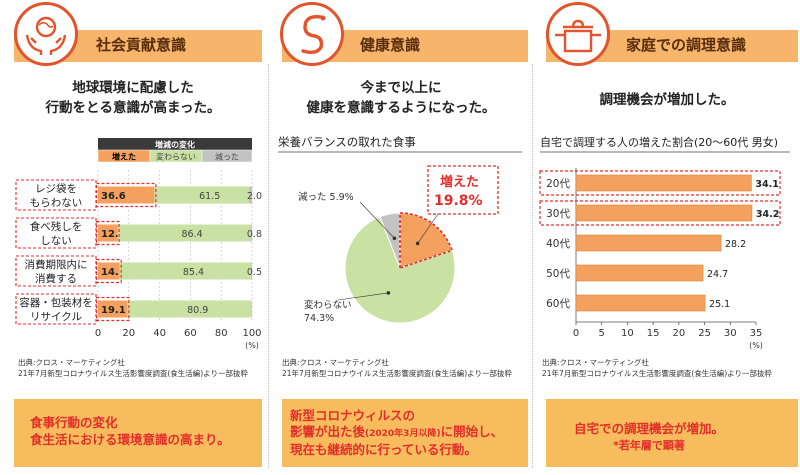  I want to click on summary-part: 影響が出た後, so click(328, 431).